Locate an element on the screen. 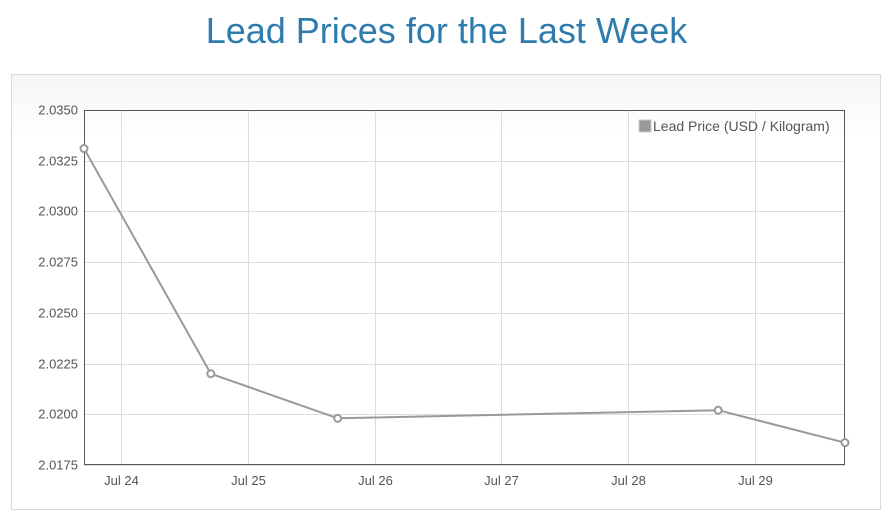 This screenshot has width=893, height=521. y-tick-label: 2.0250 is located at coordinates (58, 313).